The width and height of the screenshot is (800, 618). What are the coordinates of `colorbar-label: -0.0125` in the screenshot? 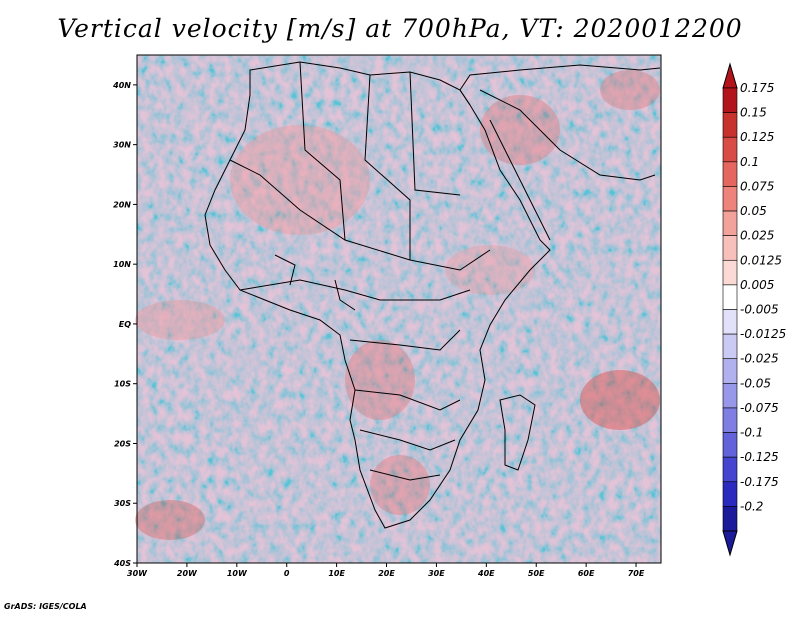 It's located at (763, 334).